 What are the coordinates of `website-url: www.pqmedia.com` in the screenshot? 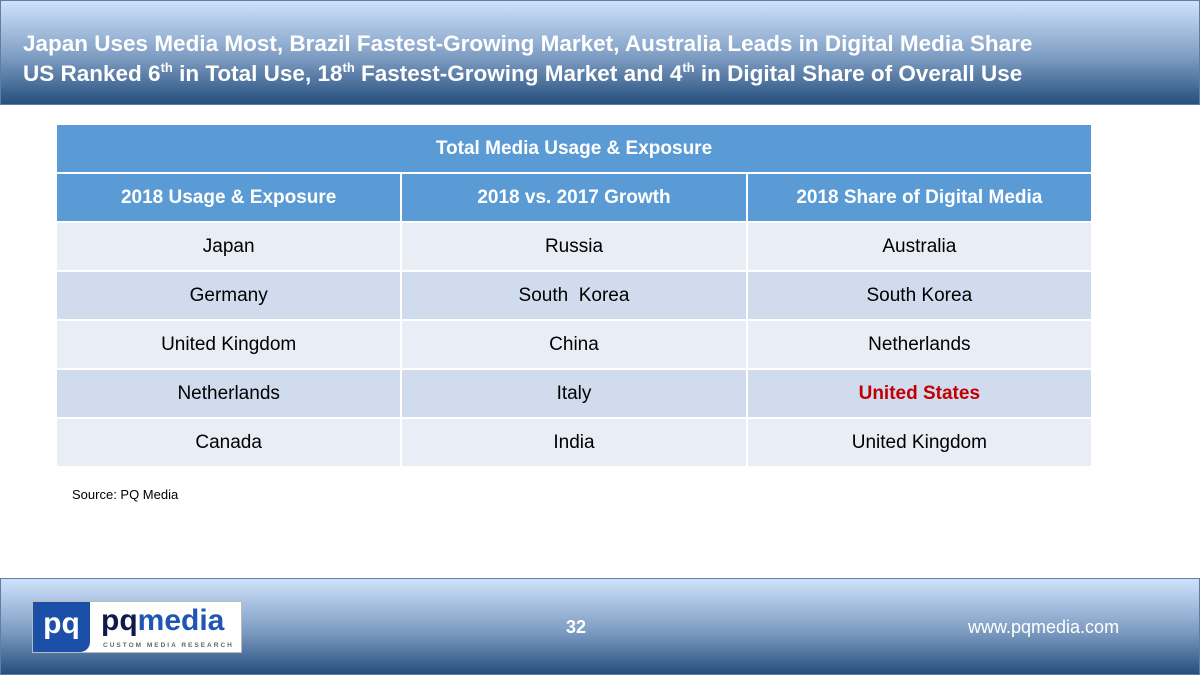 It's located at (1044, 627).